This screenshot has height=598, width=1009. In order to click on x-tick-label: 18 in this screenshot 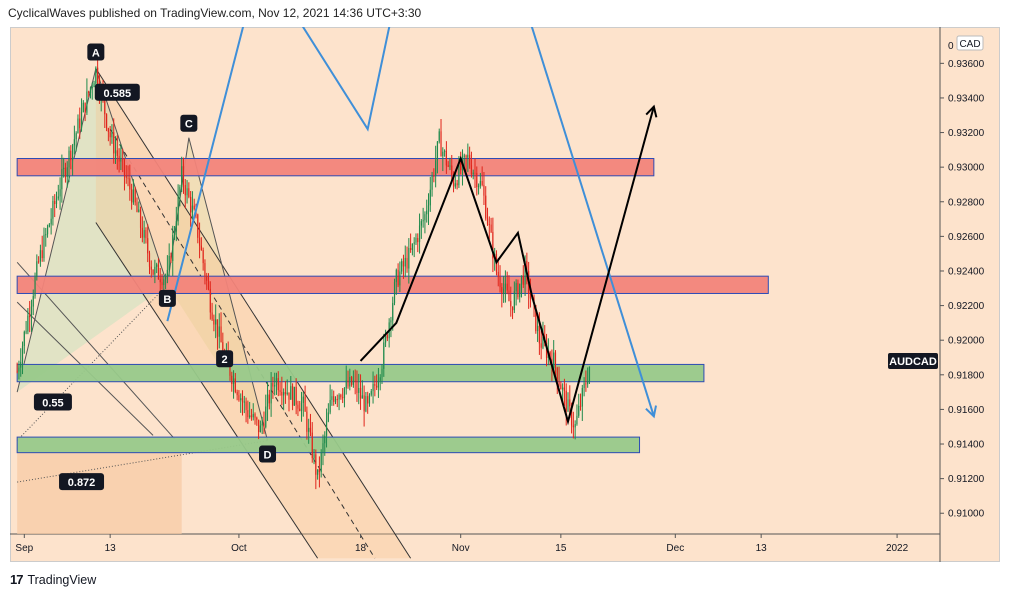, I will do `click(361, 548)`.